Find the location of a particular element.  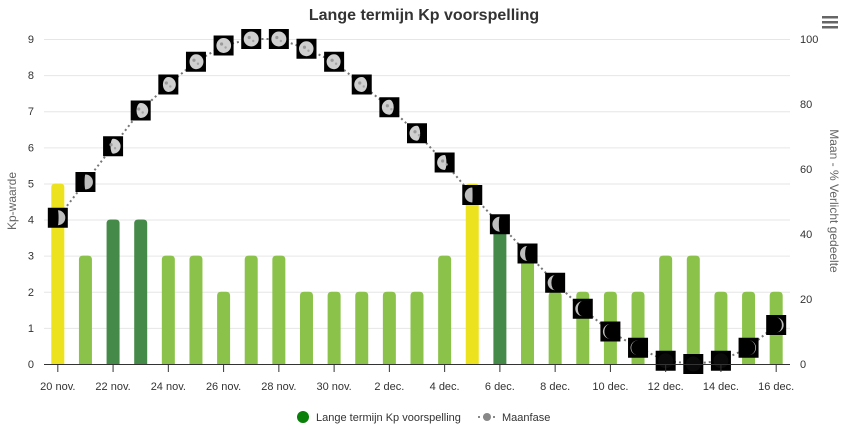

x-tick-label: 26 nov. is located at coordinates (223, 387).